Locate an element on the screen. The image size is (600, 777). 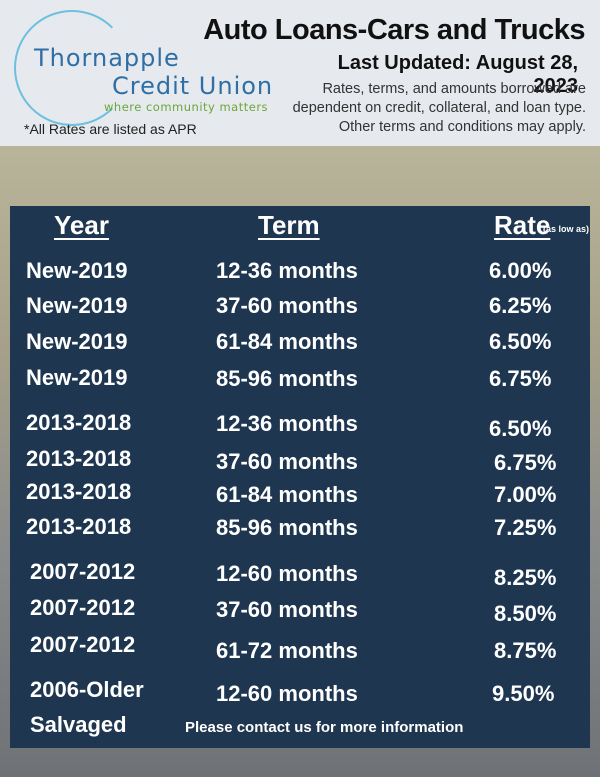
row-rate: 8.25% is located at coordinates (525, 577).